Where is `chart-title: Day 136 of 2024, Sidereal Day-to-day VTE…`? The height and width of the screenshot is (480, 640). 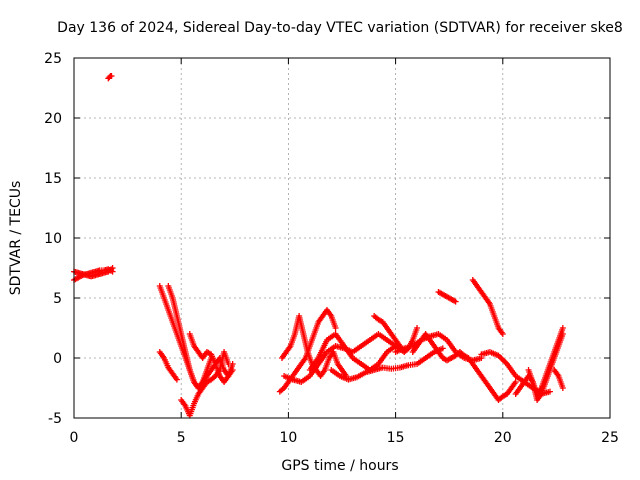
chart-title: Day 136 of 2024, Sidereal Day-to-day VTE… is located at coordinates (340, 28).